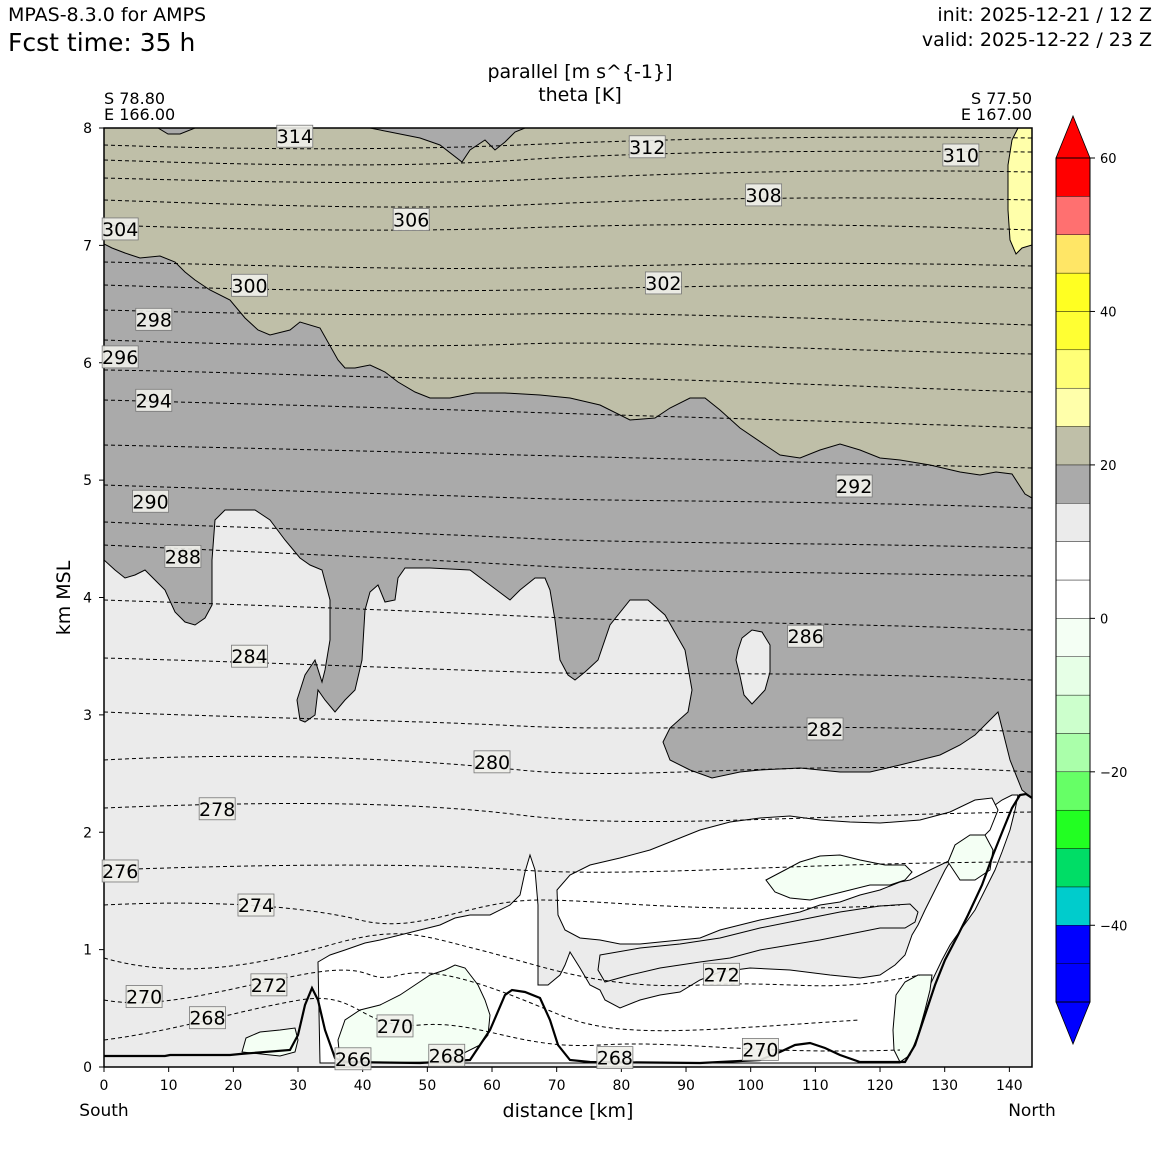 This screenshot has width=1160, height=1160. What do you see at coordinates (64, 597) in the screenshot?
I see `y-axis-label: km MSL` at bounding box center [64, 597].